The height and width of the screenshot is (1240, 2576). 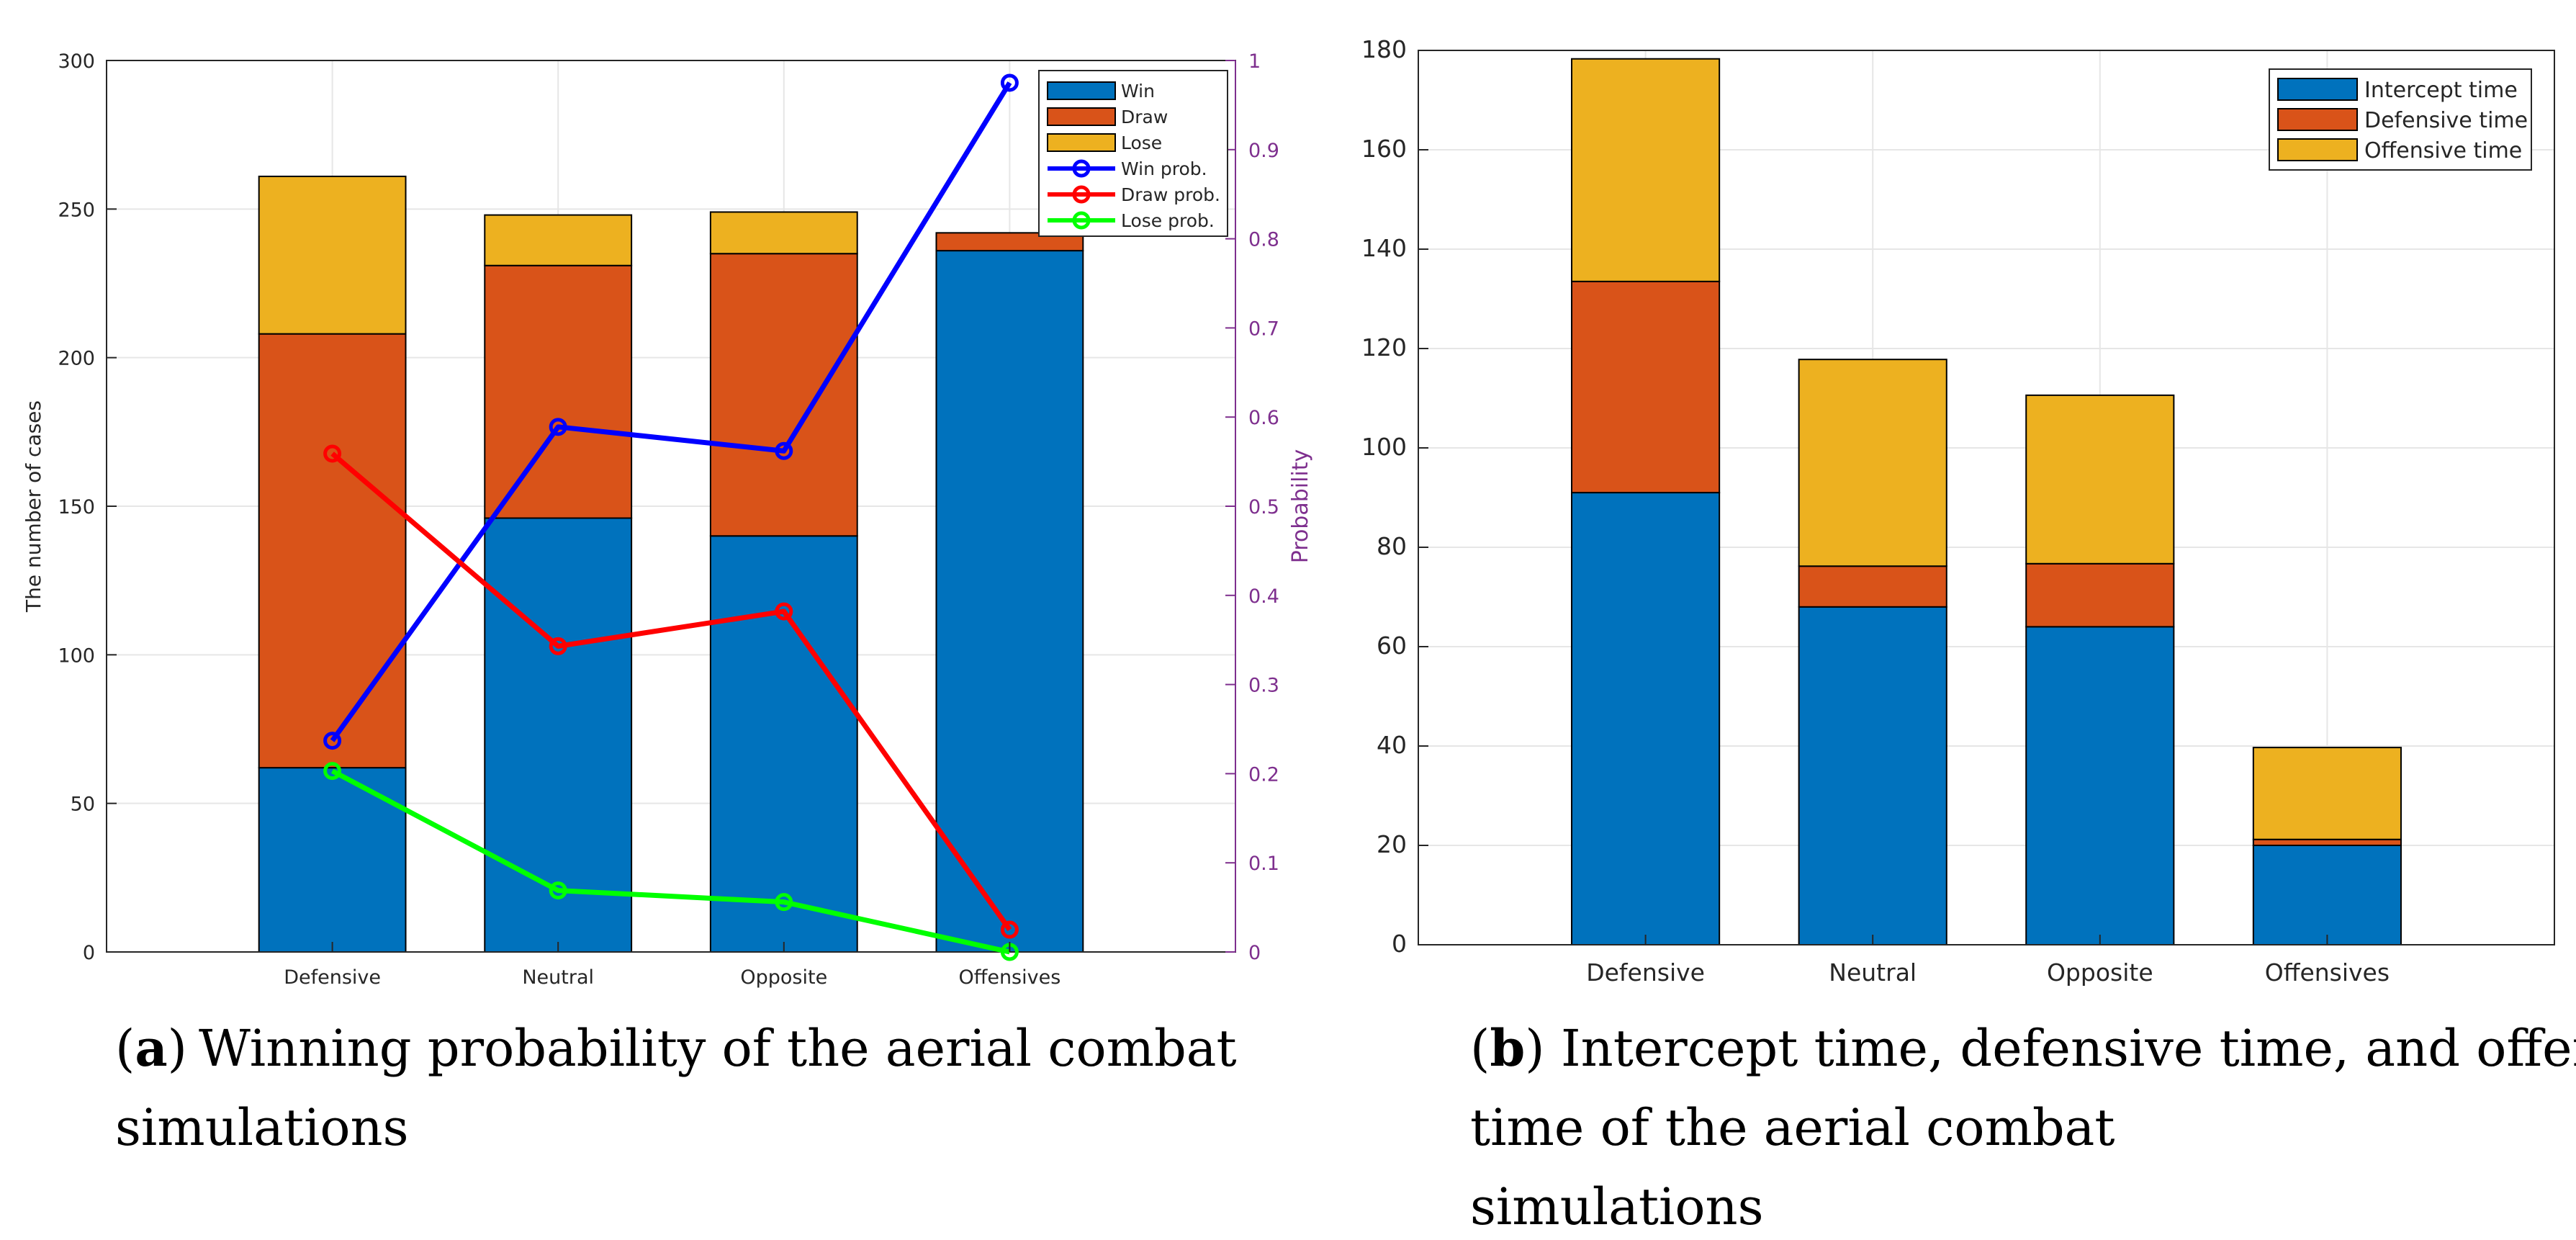 I want to click on a-ytick-label: 200, so click(x=76, y=359).